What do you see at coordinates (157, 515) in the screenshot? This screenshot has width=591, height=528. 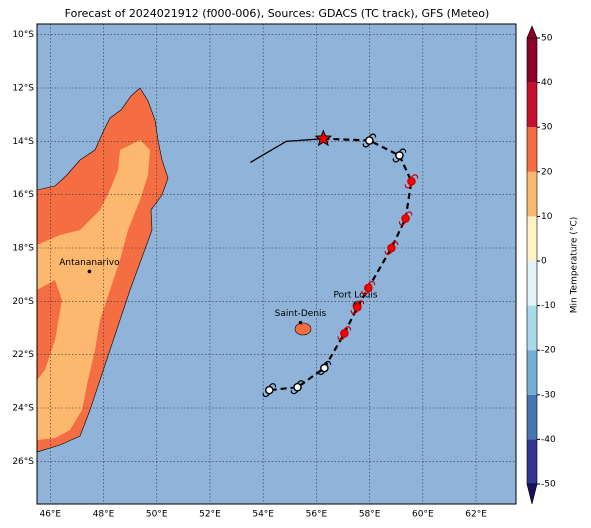 I see `lon-tick-label: 50°E` at bounding box center [157, 515].